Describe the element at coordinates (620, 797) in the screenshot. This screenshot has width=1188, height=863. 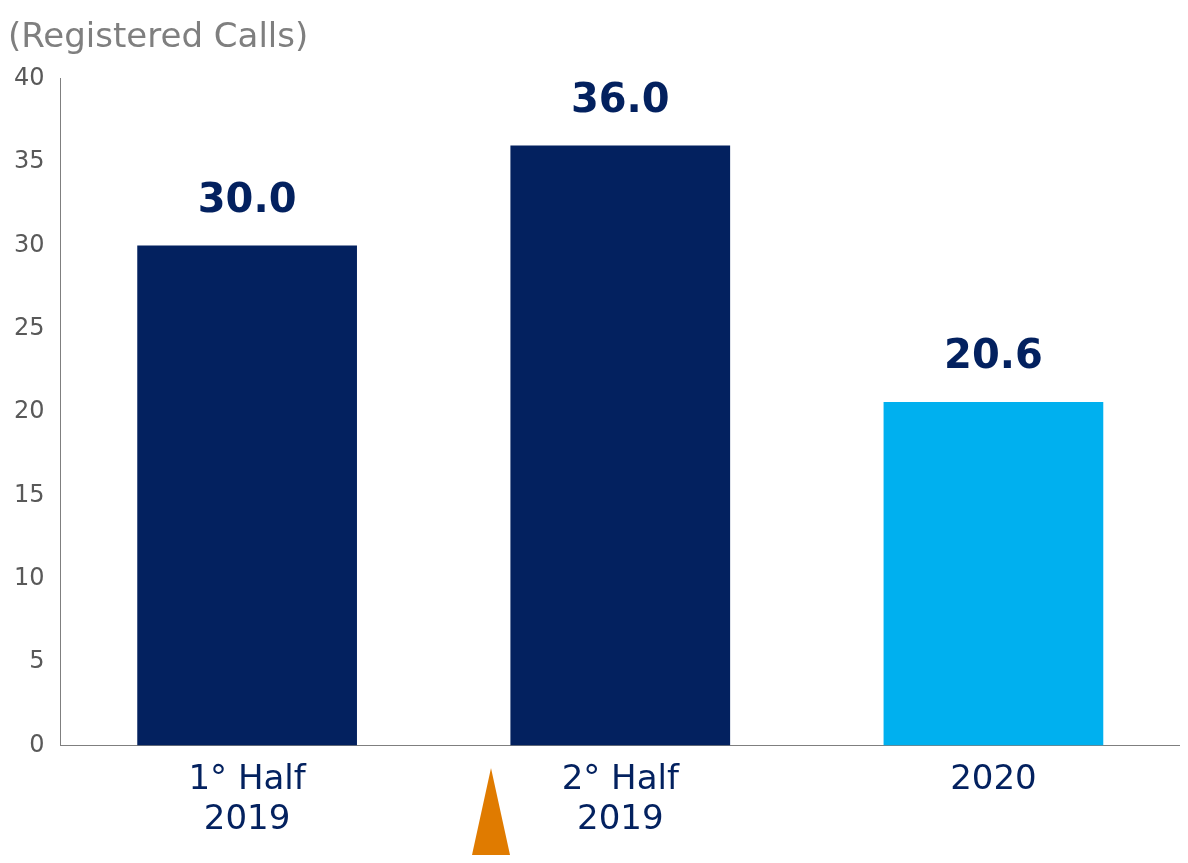
I see `x-tick-label: 2° Half 2019` at that location.